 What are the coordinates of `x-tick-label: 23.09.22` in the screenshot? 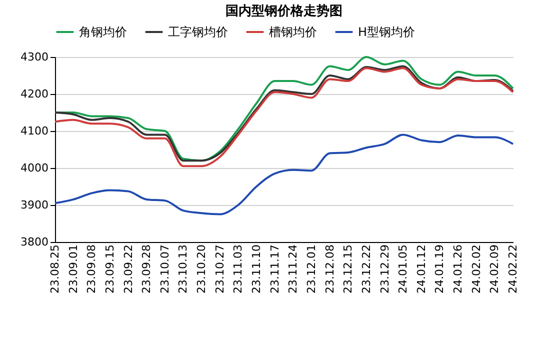 It's located at (128, 269).